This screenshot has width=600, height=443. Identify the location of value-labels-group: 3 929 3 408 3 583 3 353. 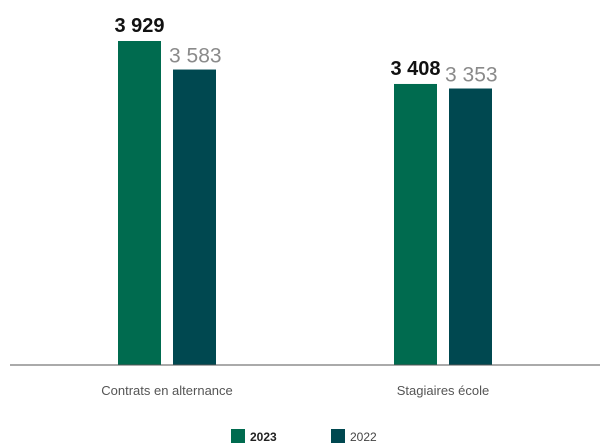
(305, 50).